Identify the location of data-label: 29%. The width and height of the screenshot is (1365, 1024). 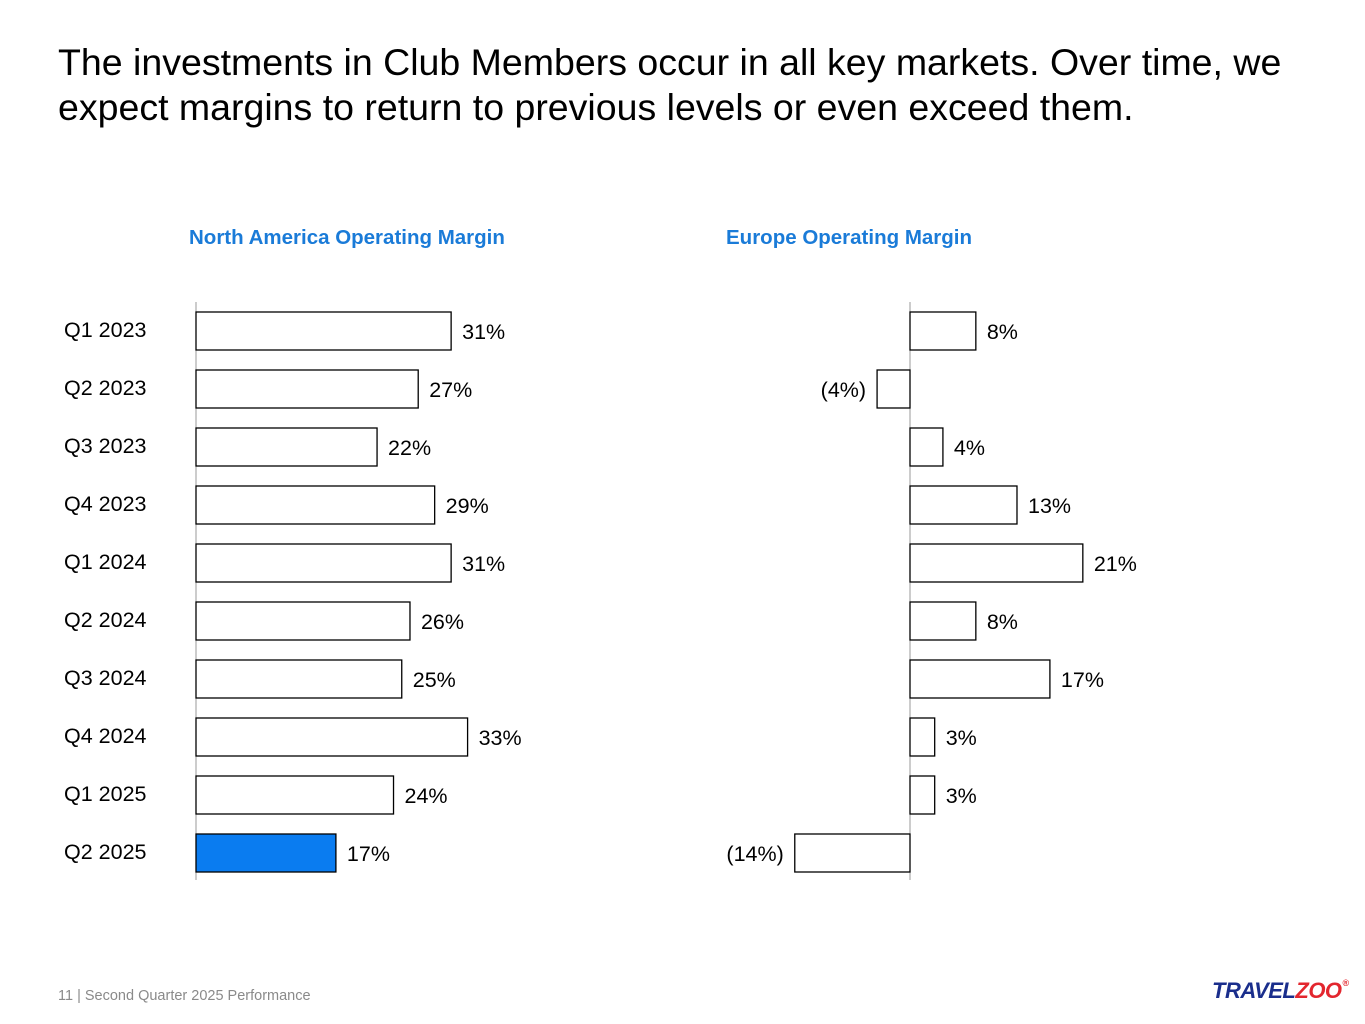
(467, 506).